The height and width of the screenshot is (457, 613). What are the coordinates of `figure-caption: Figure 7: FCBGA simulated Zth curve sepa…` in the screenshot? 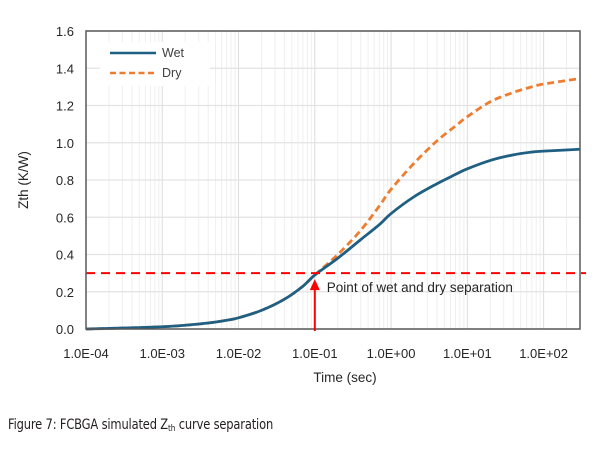 It's located at (140, 425).